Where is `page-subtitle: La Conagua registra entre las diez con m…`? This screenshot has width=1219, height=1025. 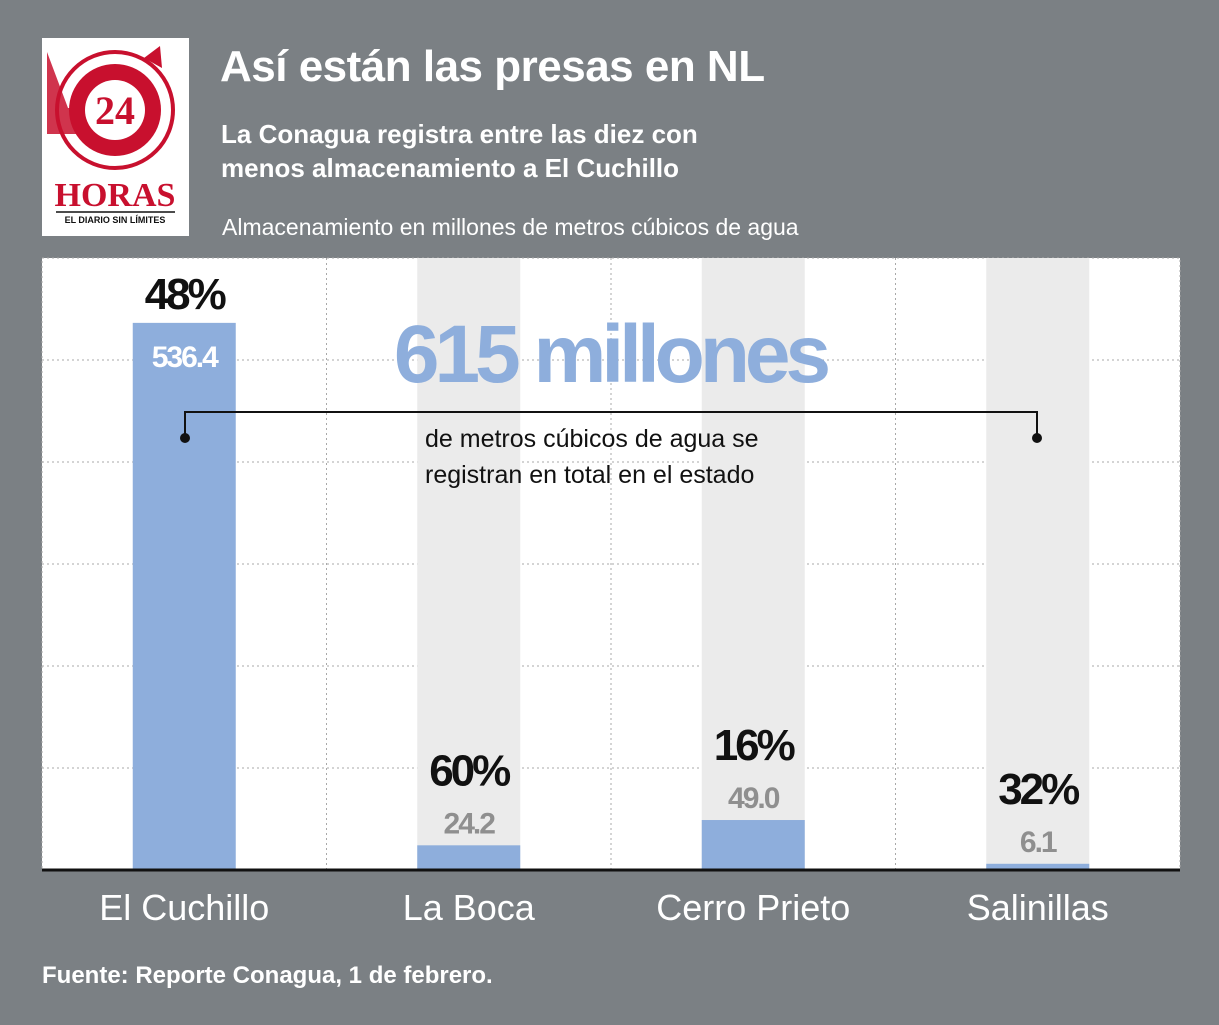 page-subtitle: La Conagua registra entre las diez con m… is located at coordinates (459, 151).